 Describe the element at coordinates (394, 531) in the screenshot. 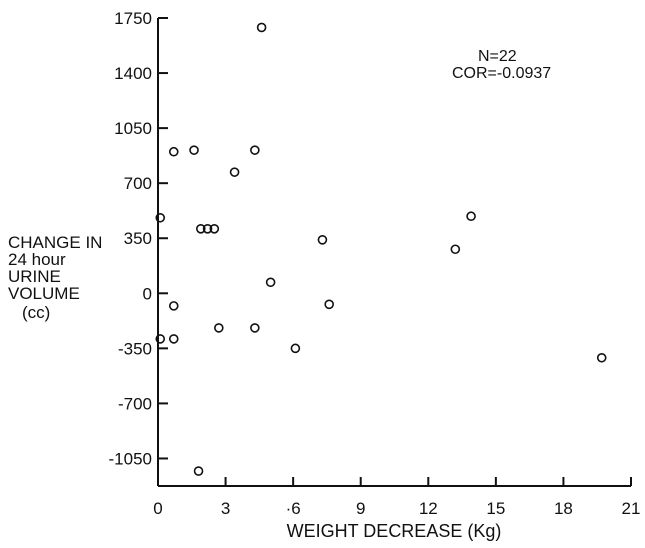

I see `x-axis-title: WEIGHT DECREASE (Kg)` at that location.